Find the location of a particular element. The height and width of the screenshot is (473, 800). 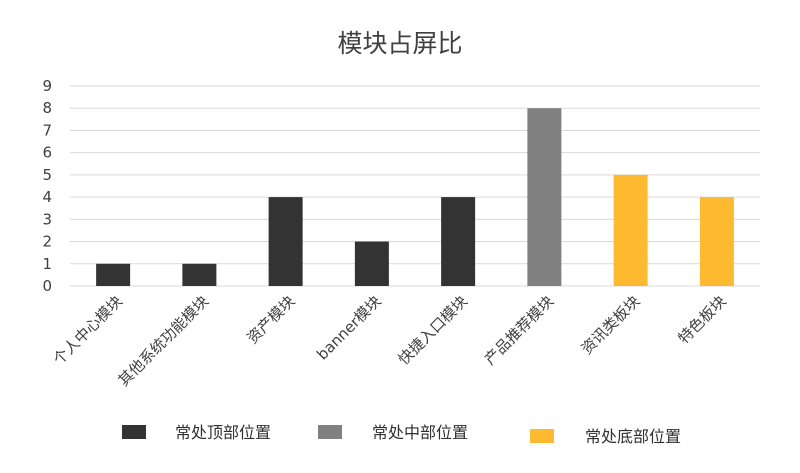

y-axis-ticks: 0 1 2 3 4 5 6 7 8 9 is located at coordinates (47, 186).